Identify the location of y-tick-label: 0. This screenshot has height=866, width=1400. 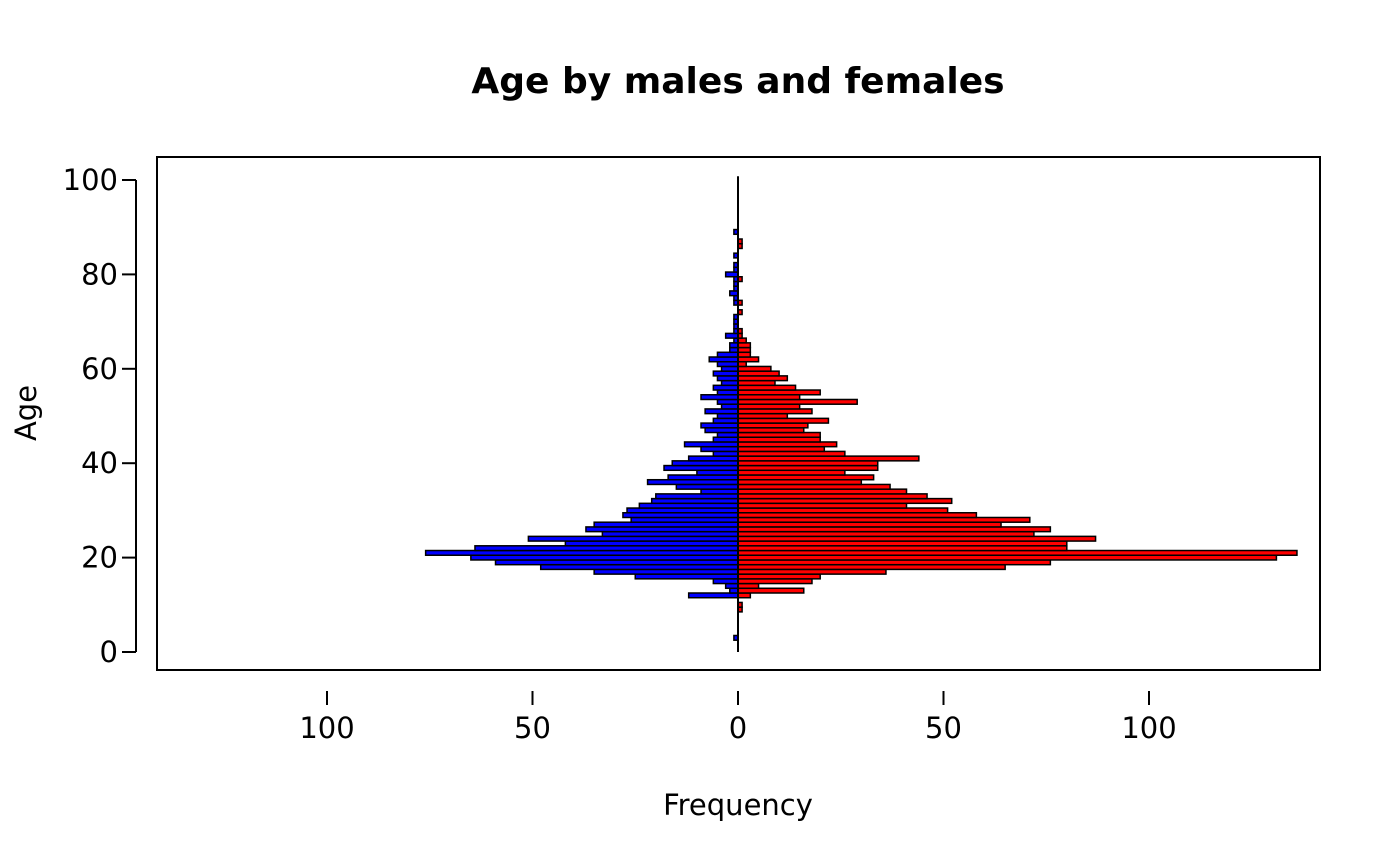
(109, 652).